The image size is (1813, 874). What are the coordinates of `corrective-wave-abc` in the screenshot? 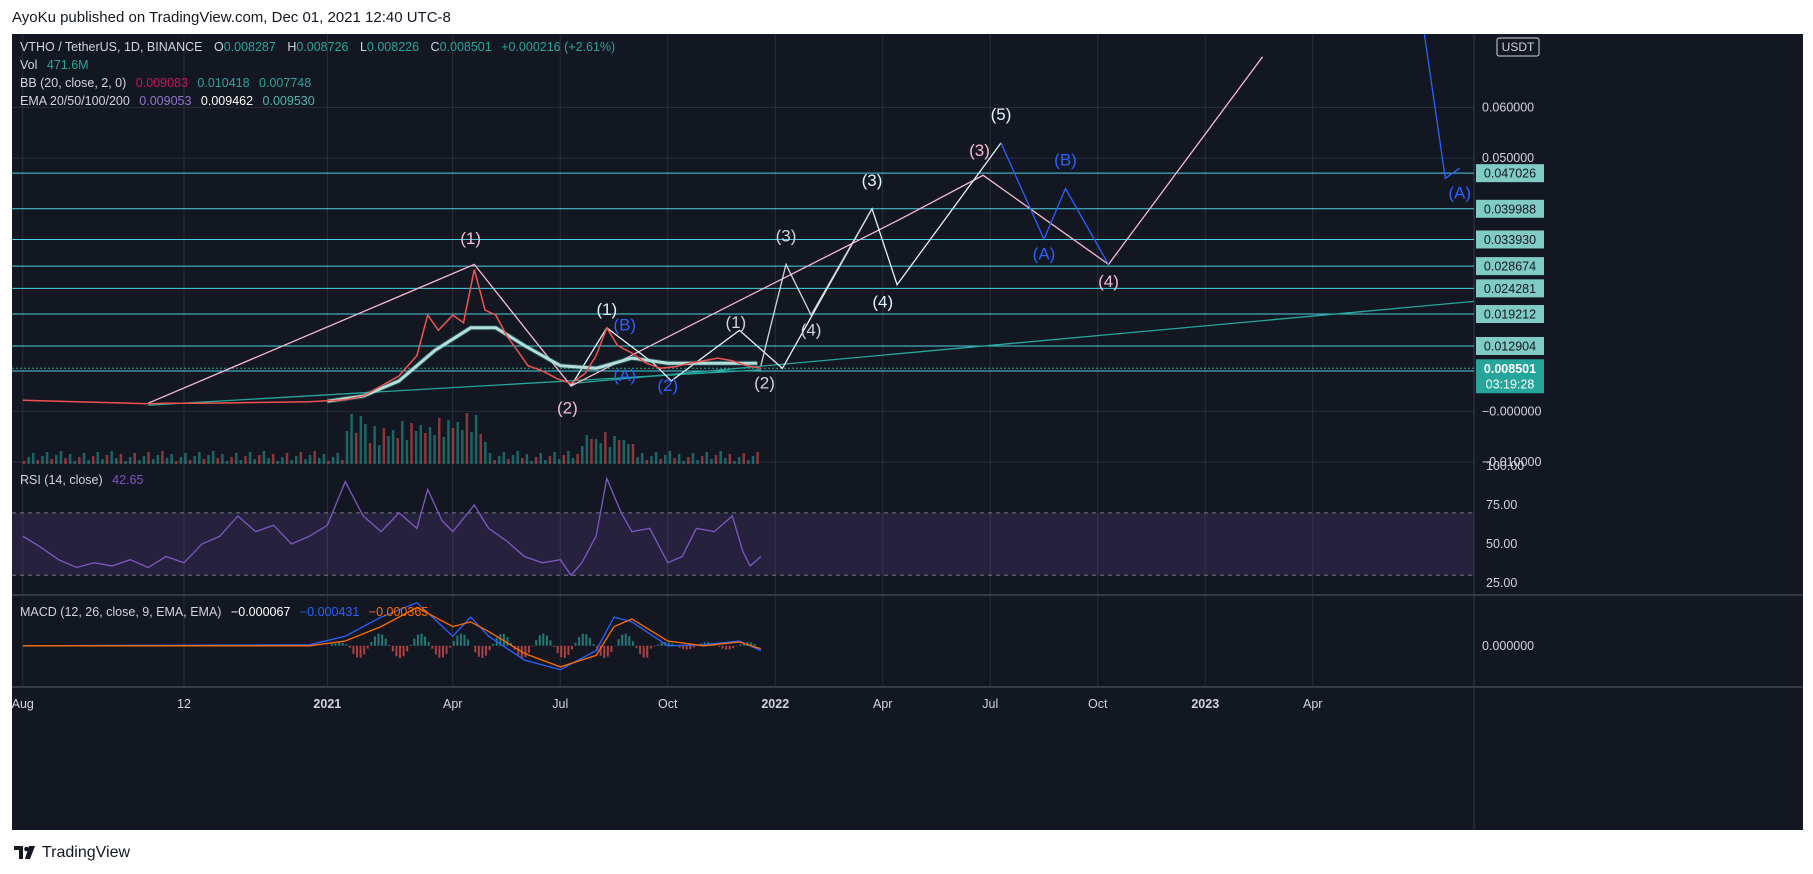 It's located at (1055, 203).